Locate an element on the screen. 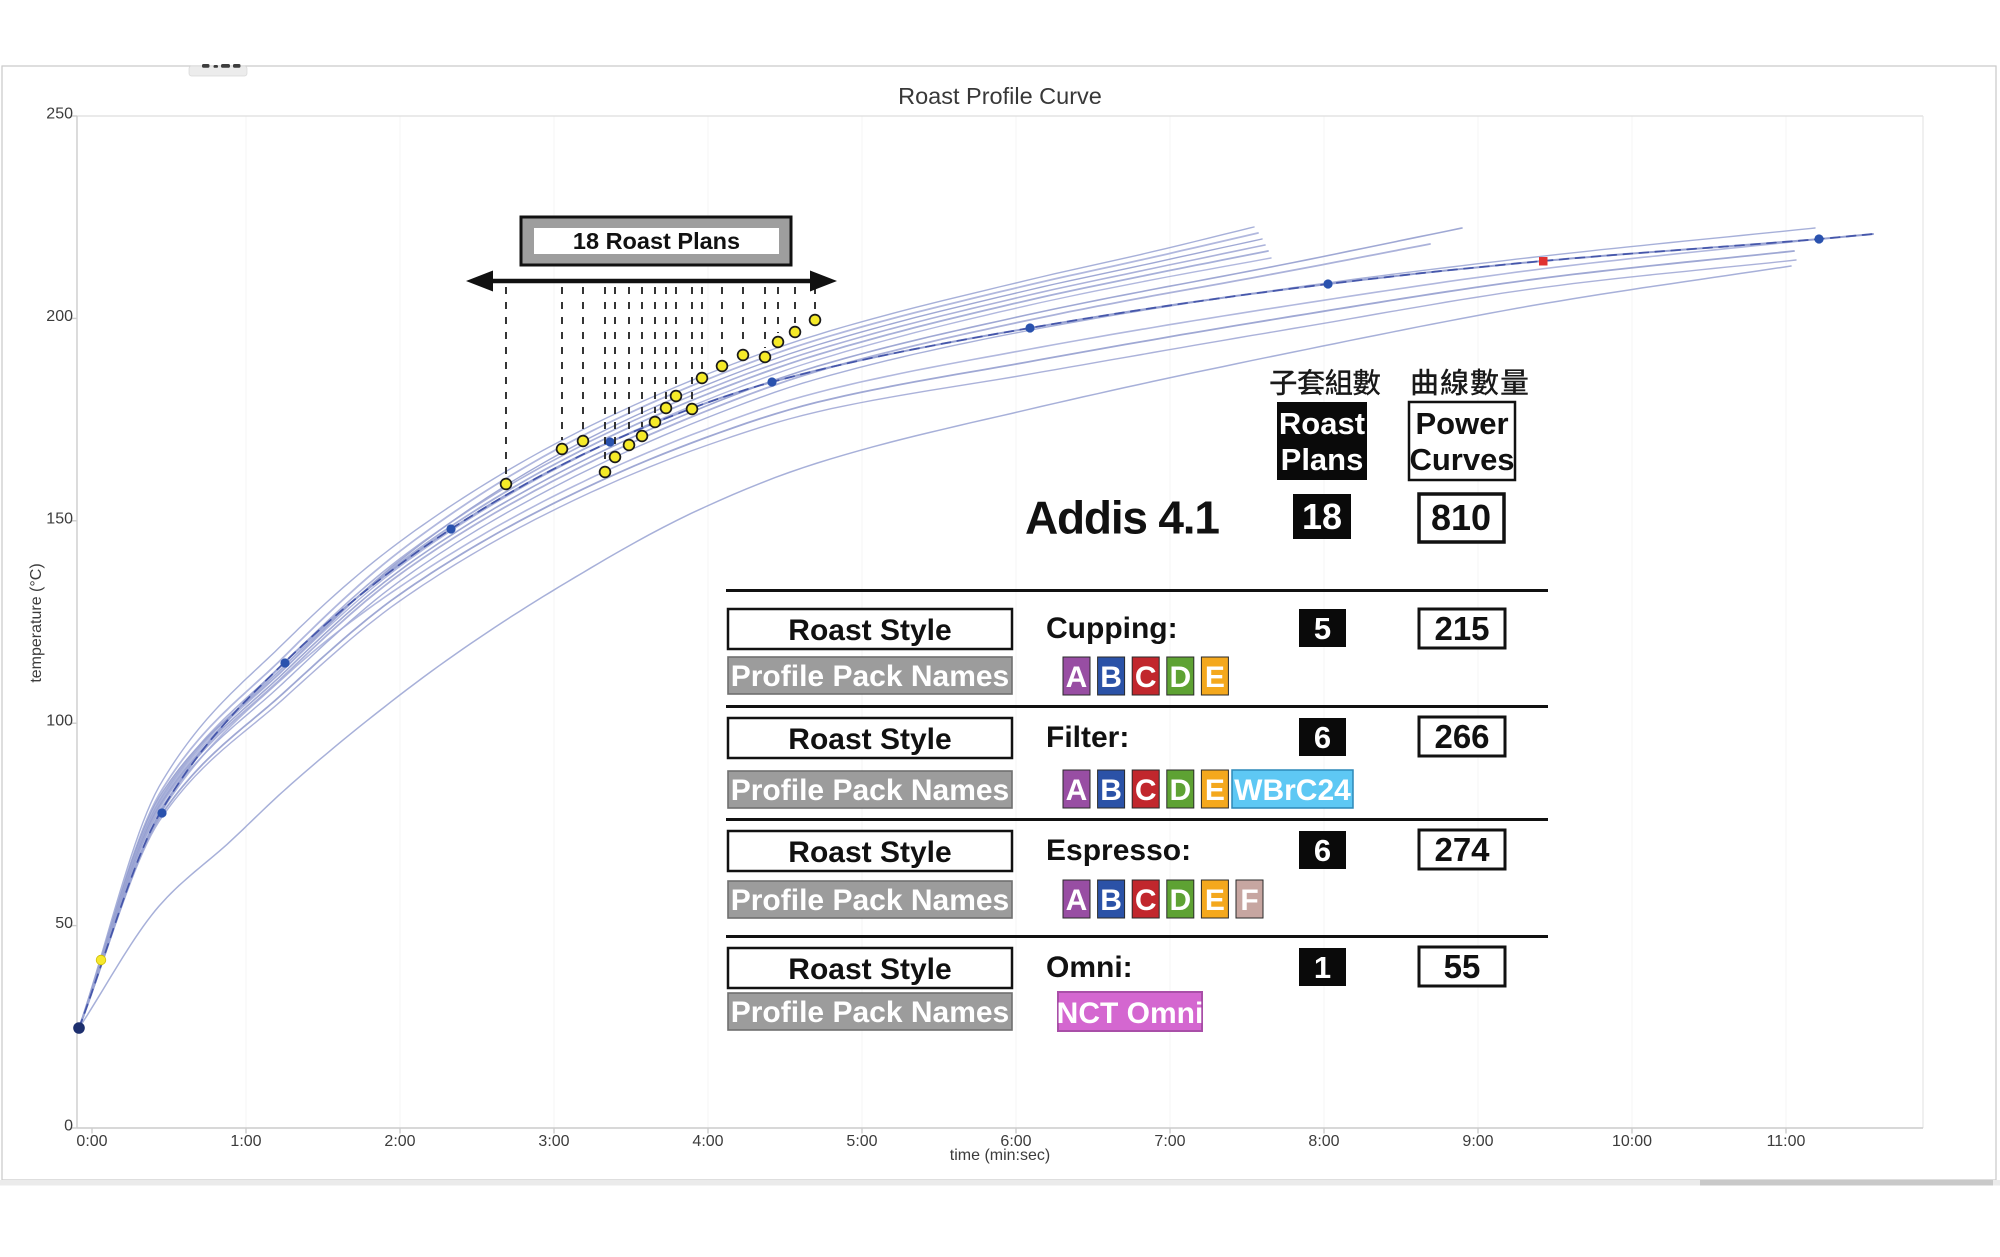  svg-text: Roast is located at coordinates (1322, 423).